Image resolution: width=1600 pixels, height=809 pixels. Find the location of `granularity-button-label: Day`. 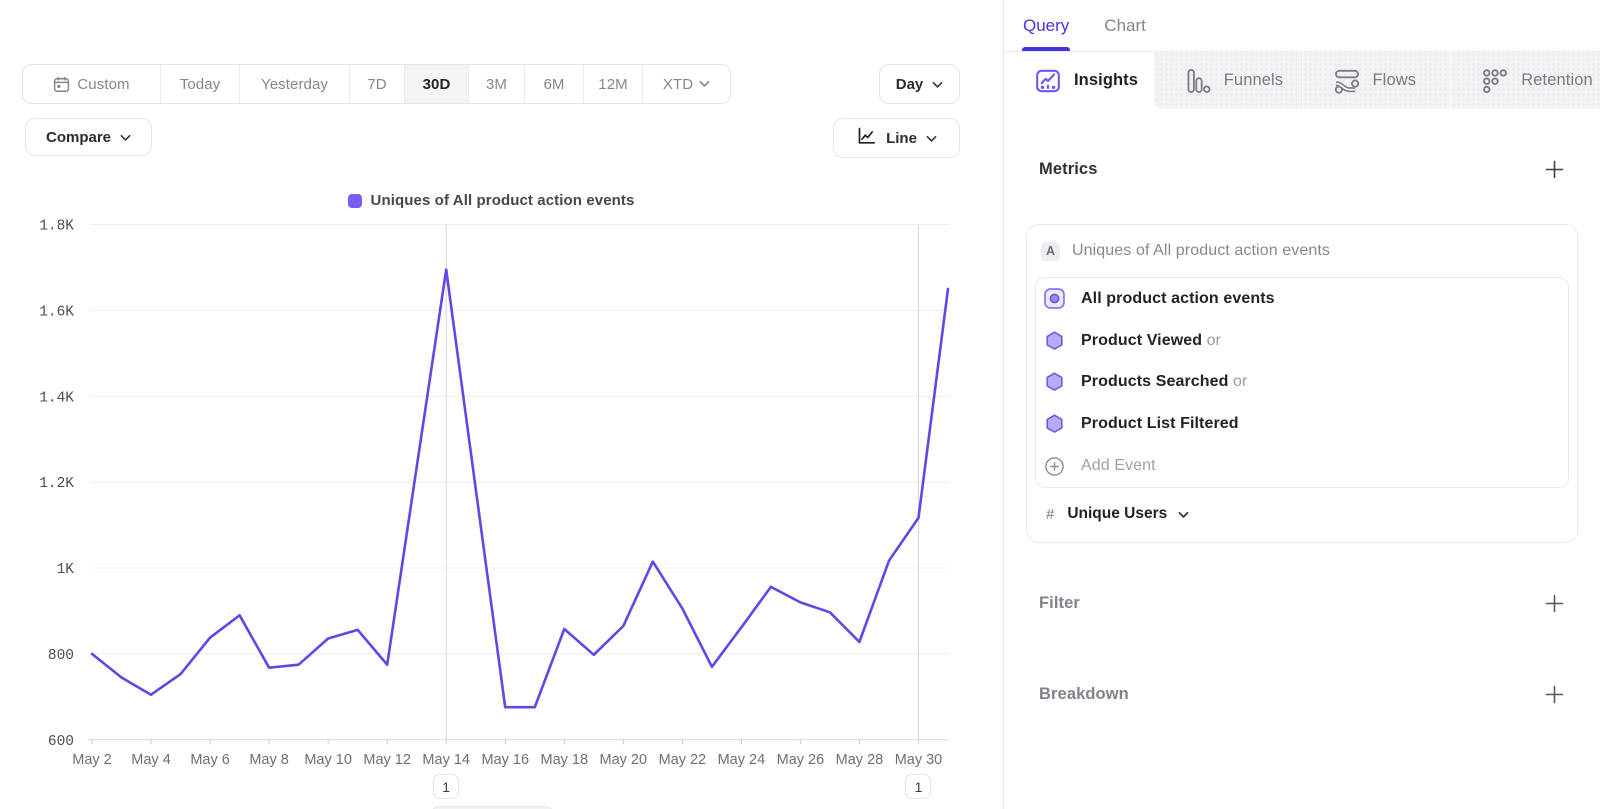

granularity-button-label: Day is located at coordinates (909, 84).